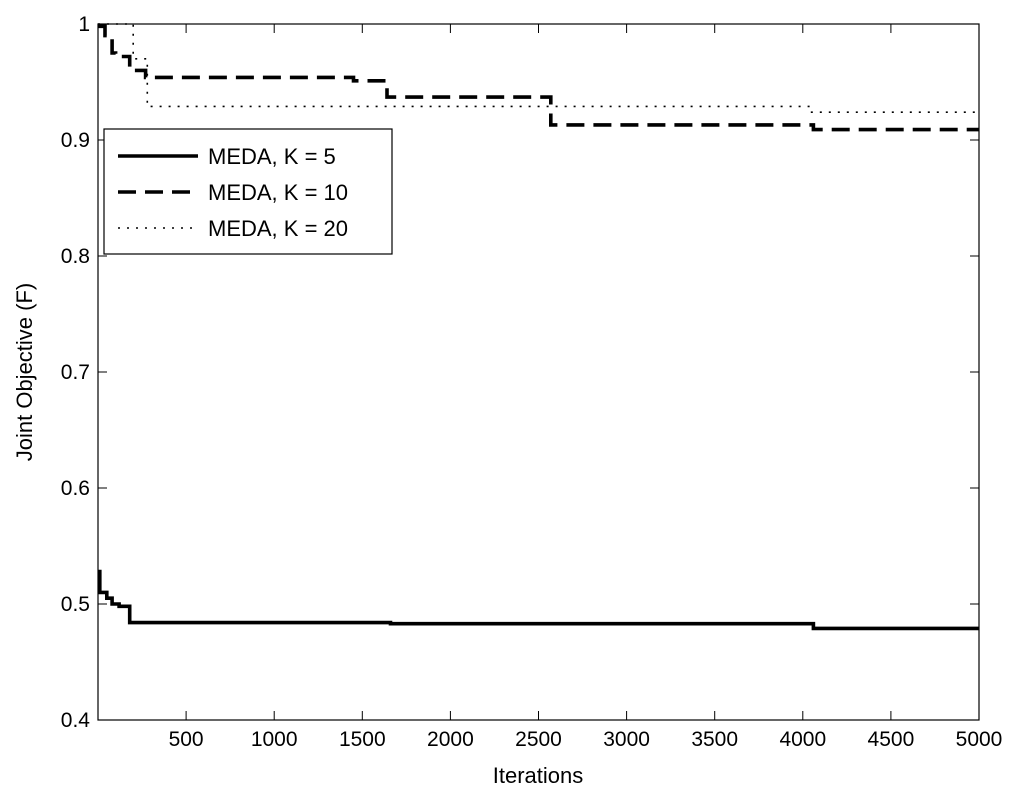  I want to click on y-tick-label: 0.8, so click(75, 256).